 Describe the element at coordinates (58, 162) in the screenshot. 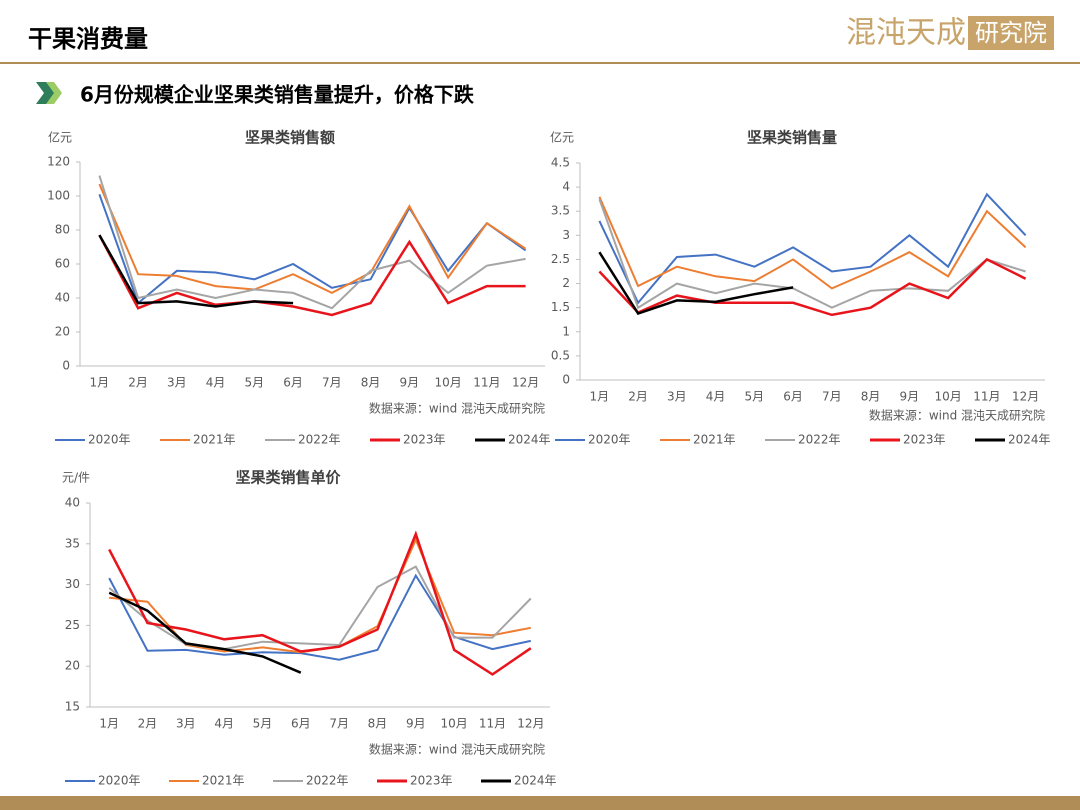

I see `y-tick-label: 120` at that location.